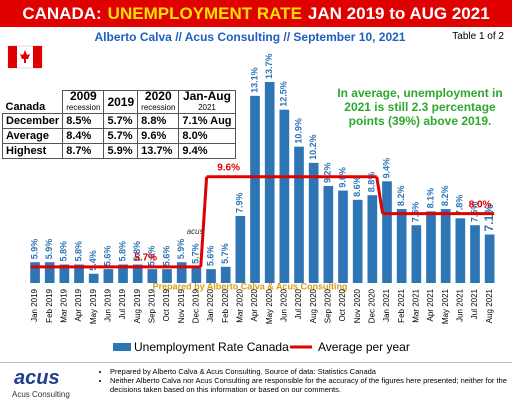 This screenshot has height=403, width=512. I want to click on x-tick-label: Oct 2019, so click(166, 304).